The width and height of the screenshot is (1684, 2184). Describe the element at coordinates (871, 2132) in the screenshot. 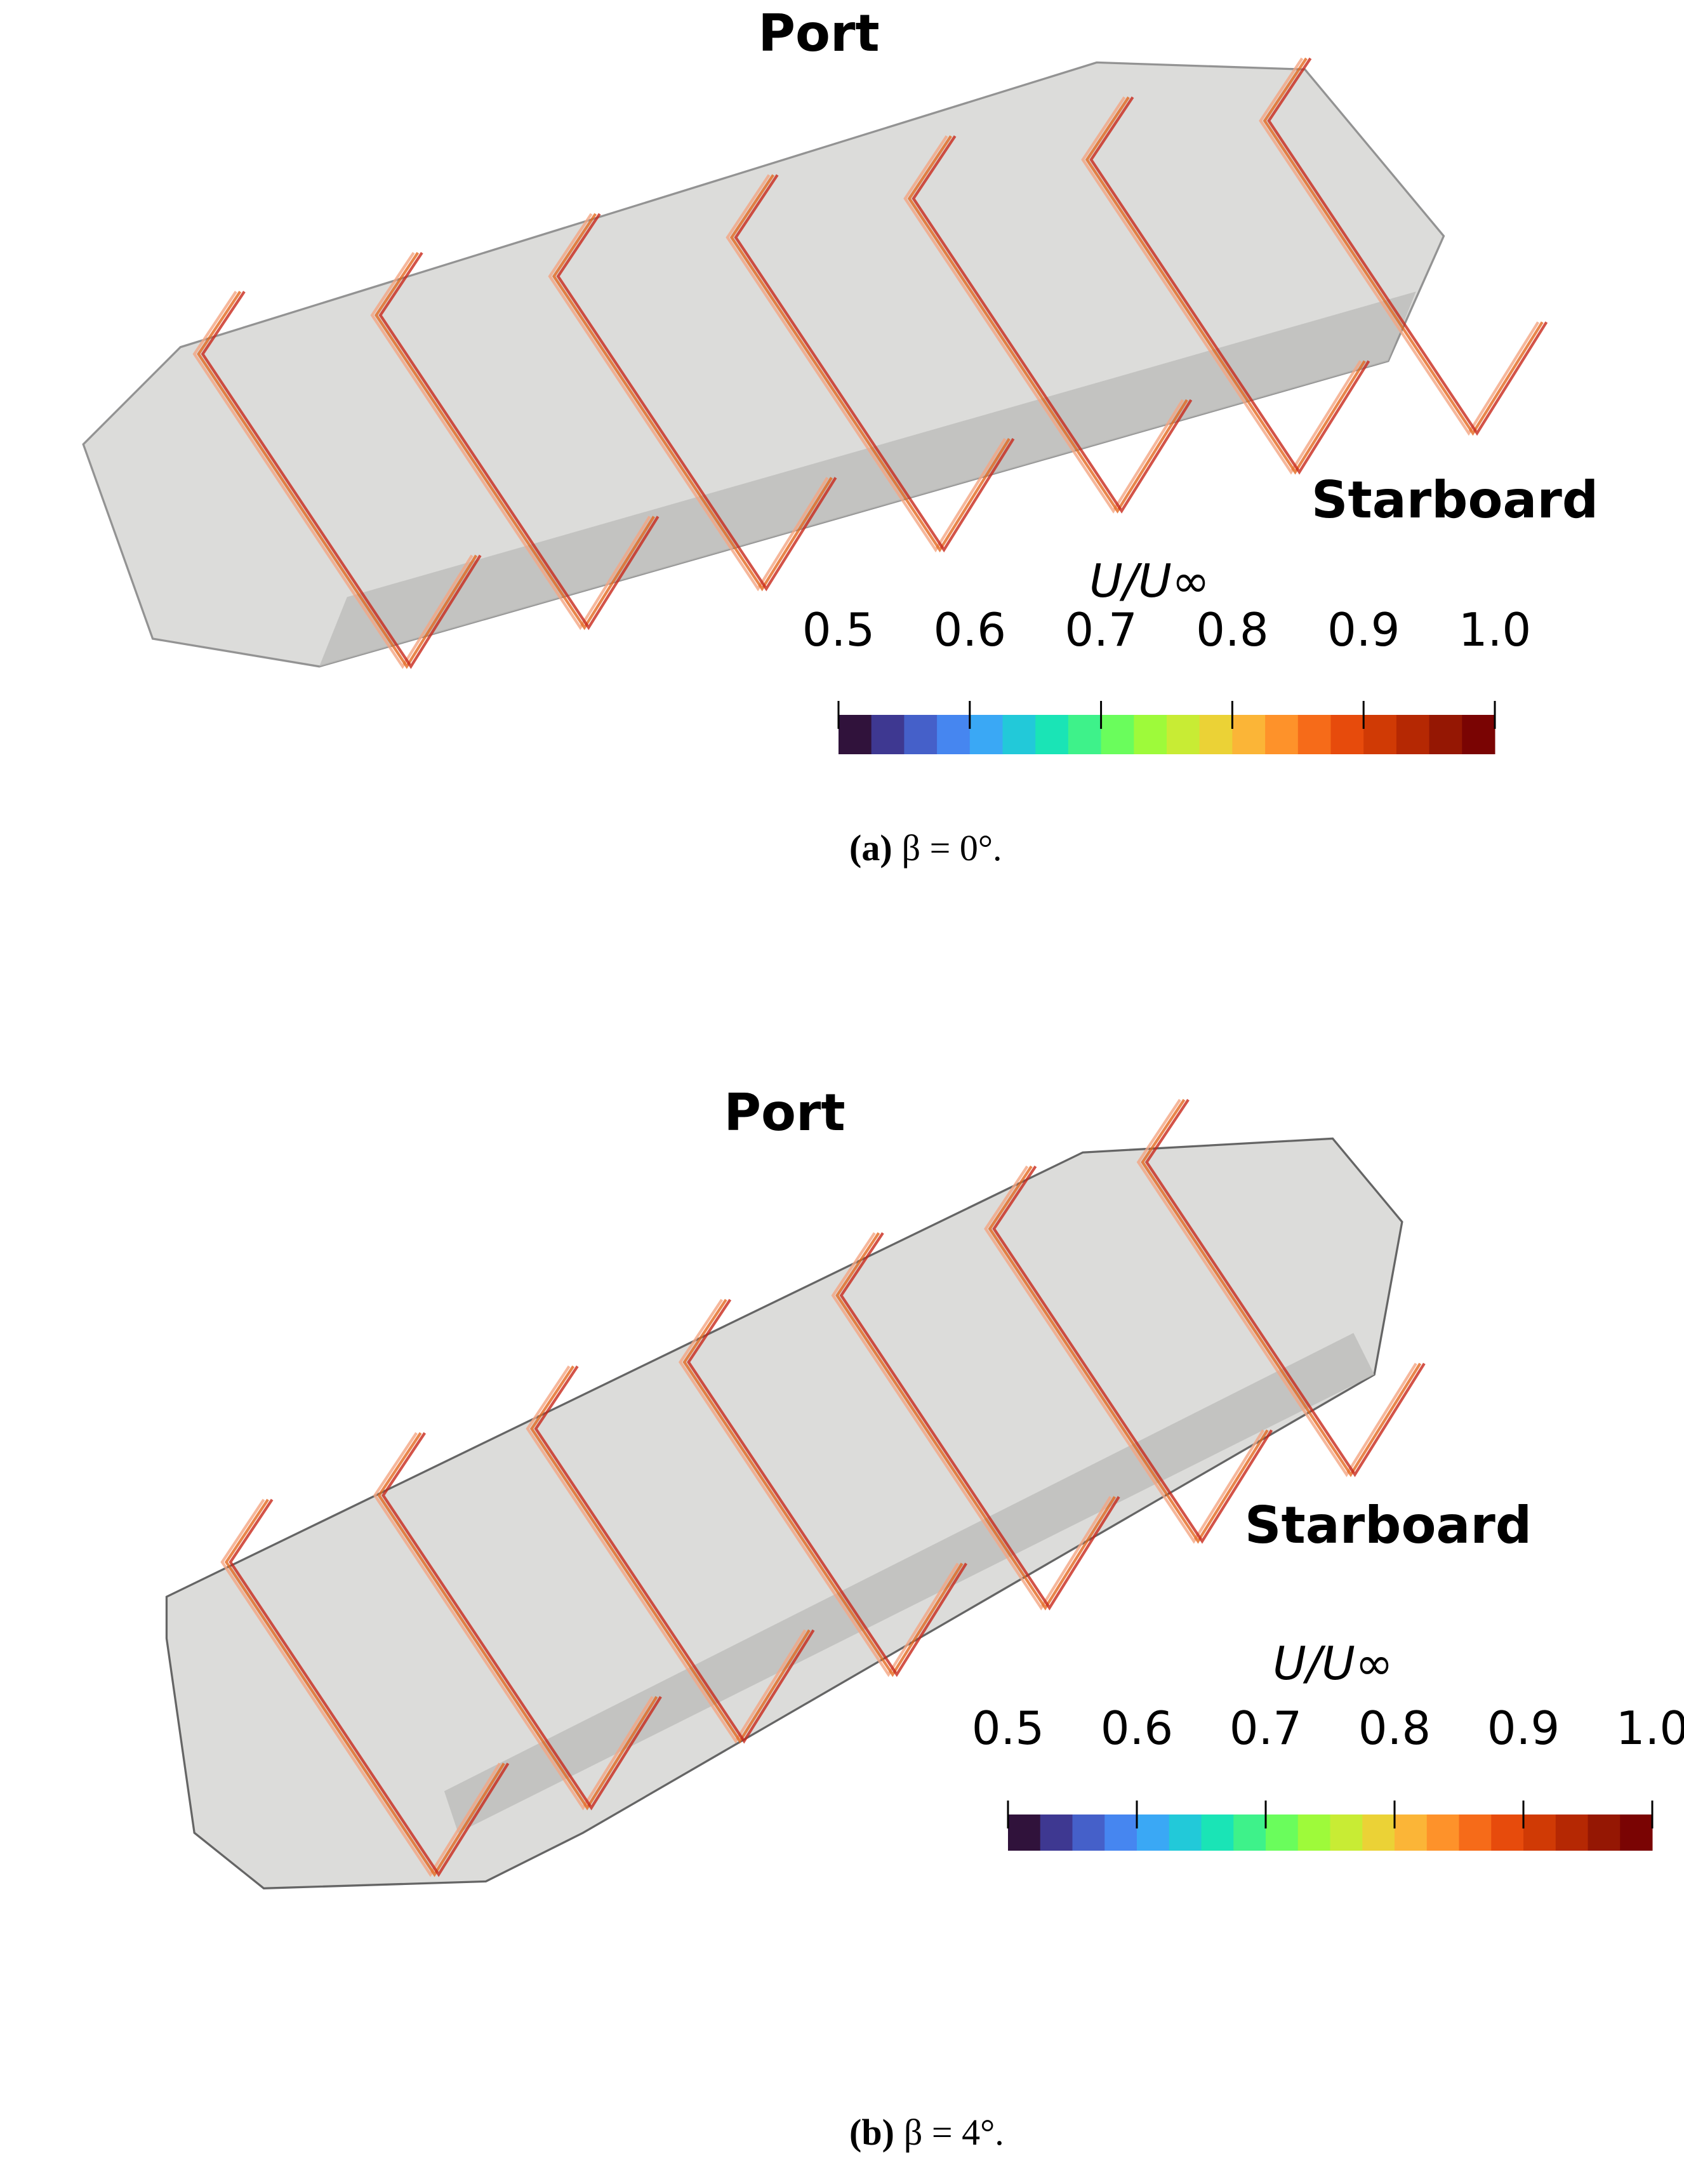

I see `caption-tag: (b)` at that location.